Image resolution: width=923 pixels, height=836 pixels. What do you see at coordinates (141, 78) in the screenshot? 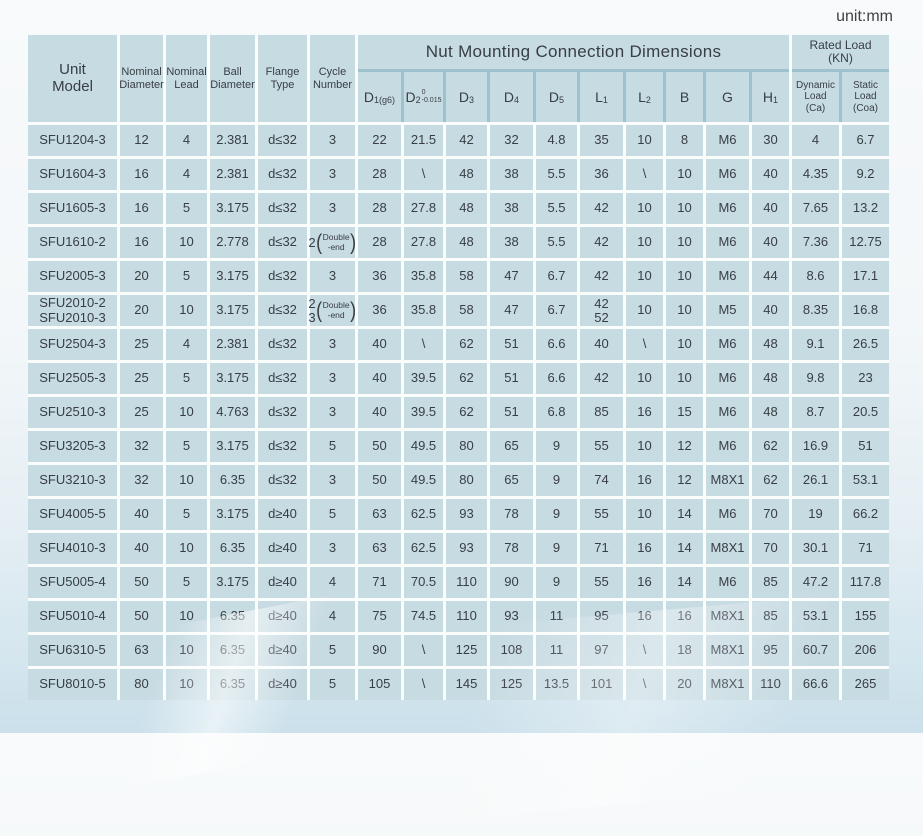
I see `col-header-nominal-diameter: Nominal Diameter` at bounding box center [141, 78].